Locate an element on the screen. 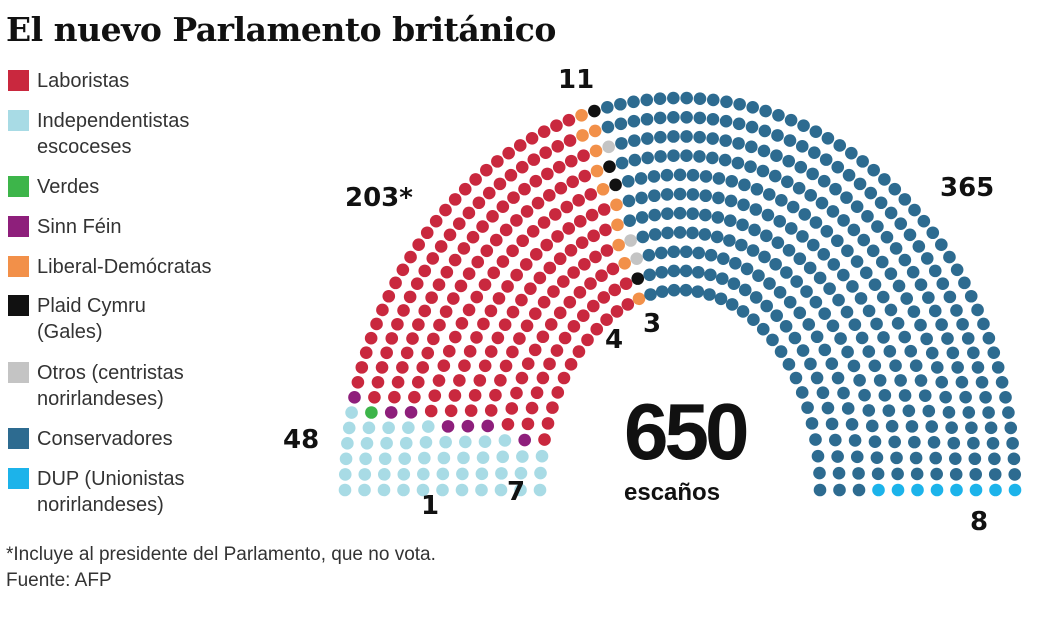  chart-title: El nuevo Parlamento británico is located at coordinates (281, 29).